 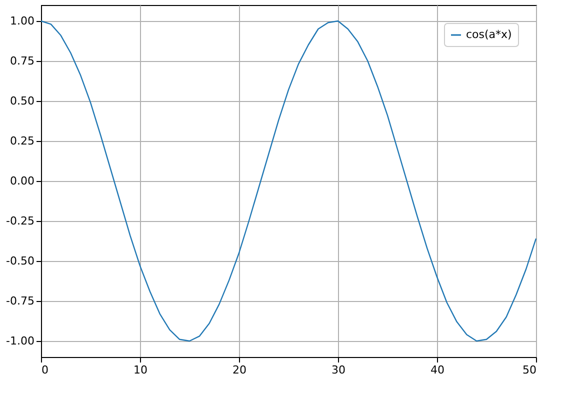 What do you see at coordinates (22, 101) in the screenshot?
I see `y-tick-label: 0.50` at bounding box center [22, 101].